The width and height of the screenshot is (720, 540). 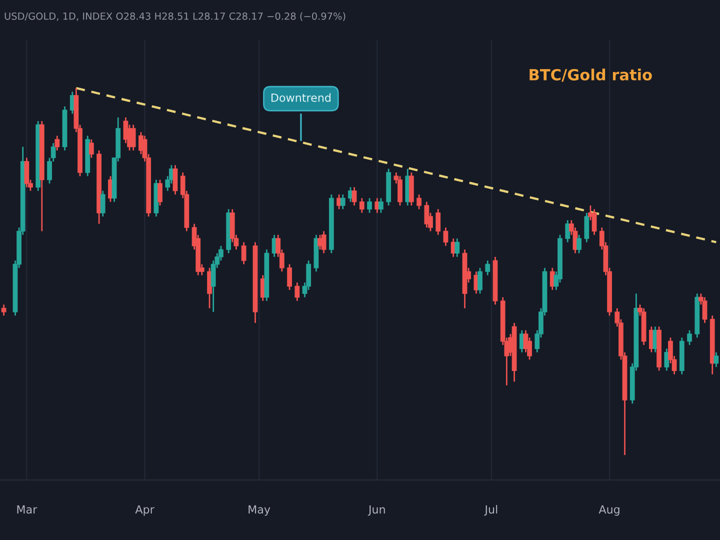 What do you see at coordinates (491, 510) in the screenshot?
I see `x-tick-label: Jul` at bounding box center [491, 510].